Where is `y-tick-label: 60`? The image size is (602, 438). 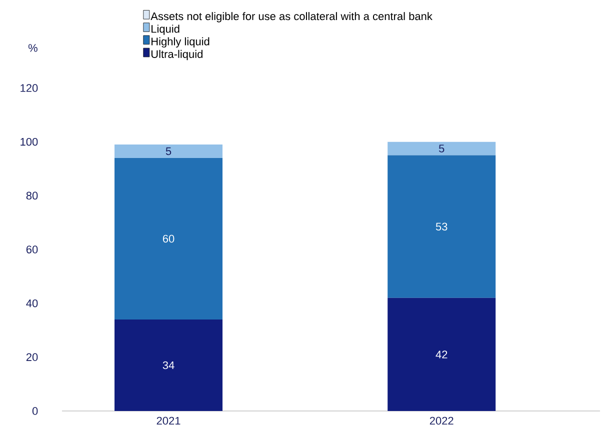
y-tick-label: 60 is located at coordinates (32, 250).